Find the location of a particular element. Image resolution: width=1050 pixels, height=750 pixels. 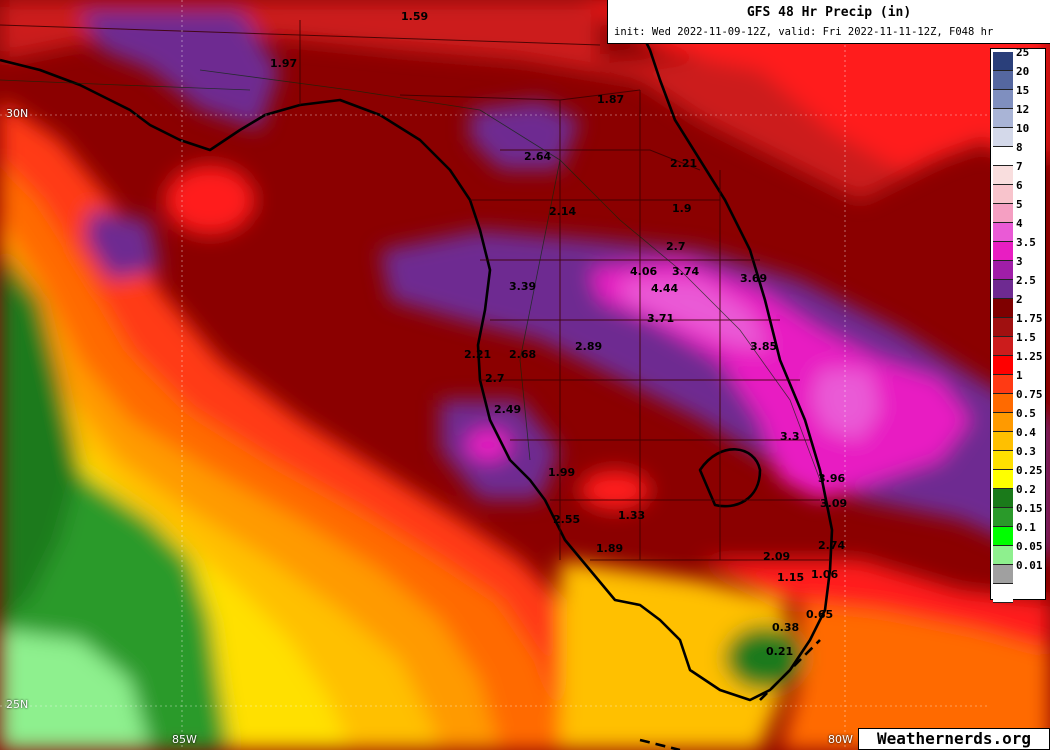

legend-label: 0.2 is located at coordinates (1026, 489).